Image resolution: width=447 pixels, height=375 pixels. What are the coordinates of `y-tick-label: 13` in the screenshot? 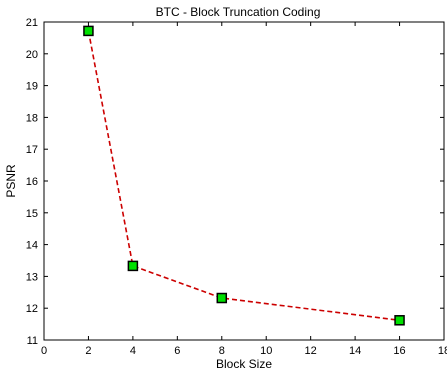 It's located at (32, 277).